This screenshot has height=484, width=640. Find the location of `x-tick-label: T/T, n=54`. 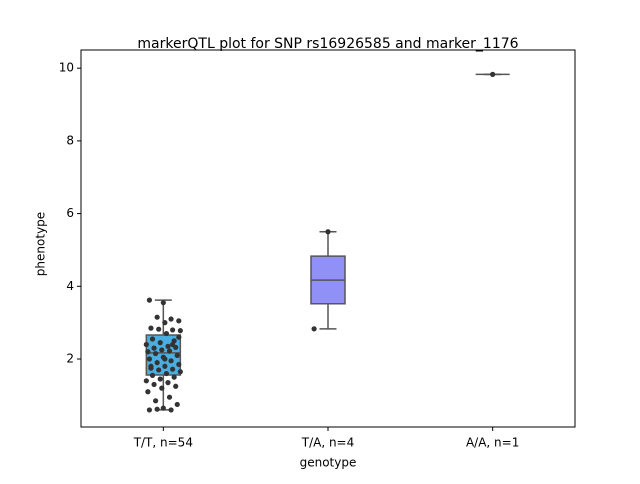

x-tick-label: T/T, n=54 is located at coordinates (163, 443).